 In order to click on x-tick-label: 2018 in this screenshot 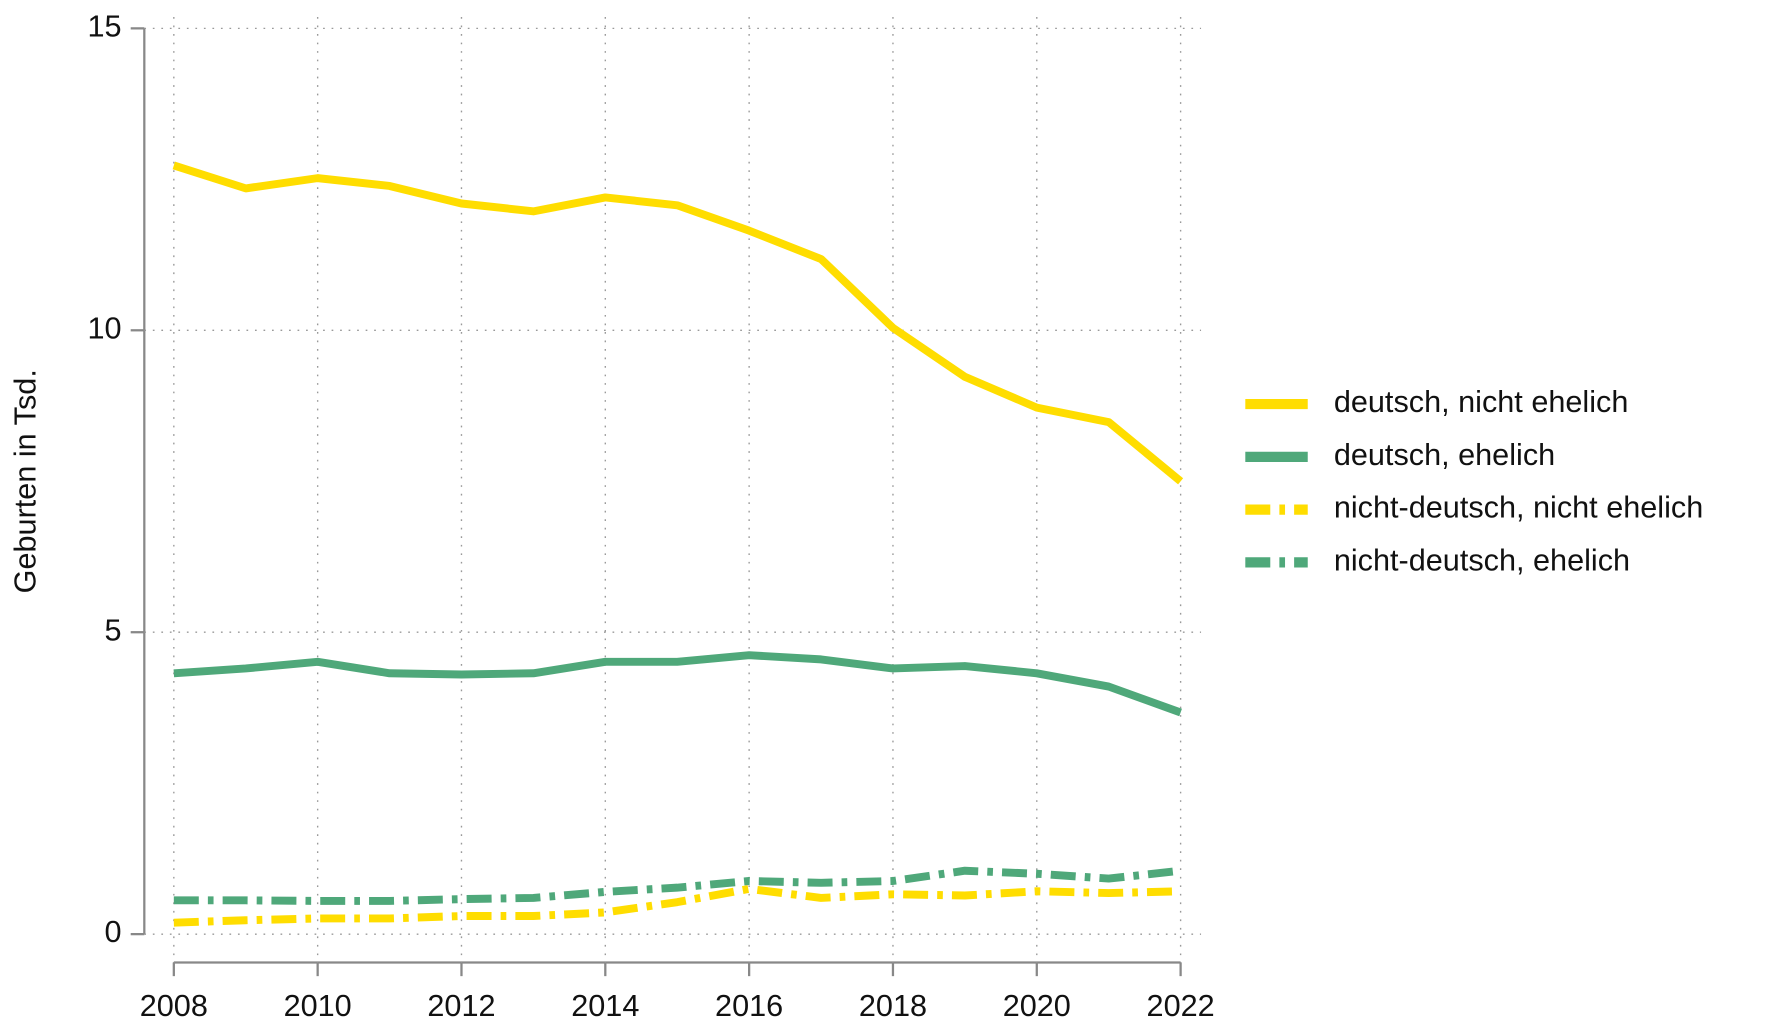, I will do `click(893, 1003)`.